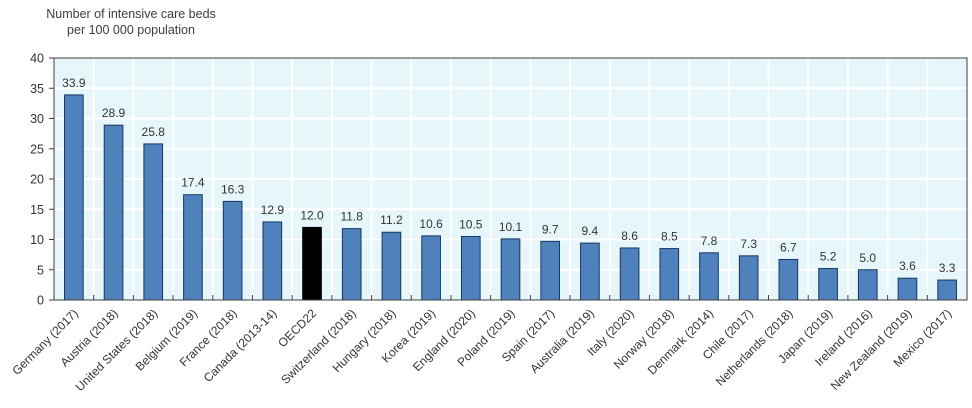  Describe the element at coordinates (240, 345) in the screenshot. I see `x-category-label: Canada (2013-14)` at that location.